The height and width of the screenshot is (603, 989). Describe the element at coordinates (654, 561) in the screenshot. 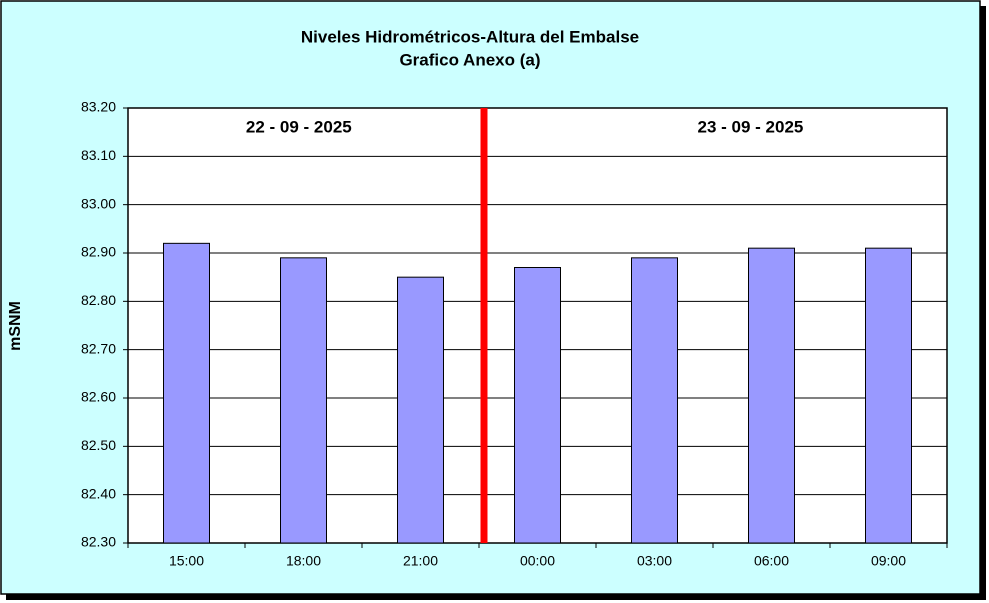

I see `x-tick-label: 03:00` at that location.